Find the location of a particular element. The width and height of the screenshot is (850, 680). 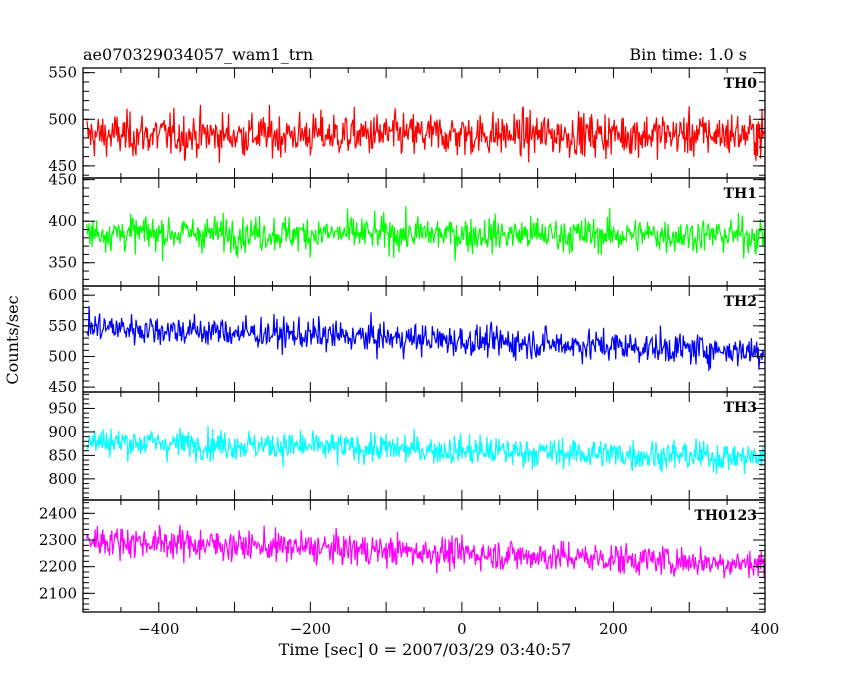

panel-th0: 450 500 550 TH0 is located at coordinates (407, 121).